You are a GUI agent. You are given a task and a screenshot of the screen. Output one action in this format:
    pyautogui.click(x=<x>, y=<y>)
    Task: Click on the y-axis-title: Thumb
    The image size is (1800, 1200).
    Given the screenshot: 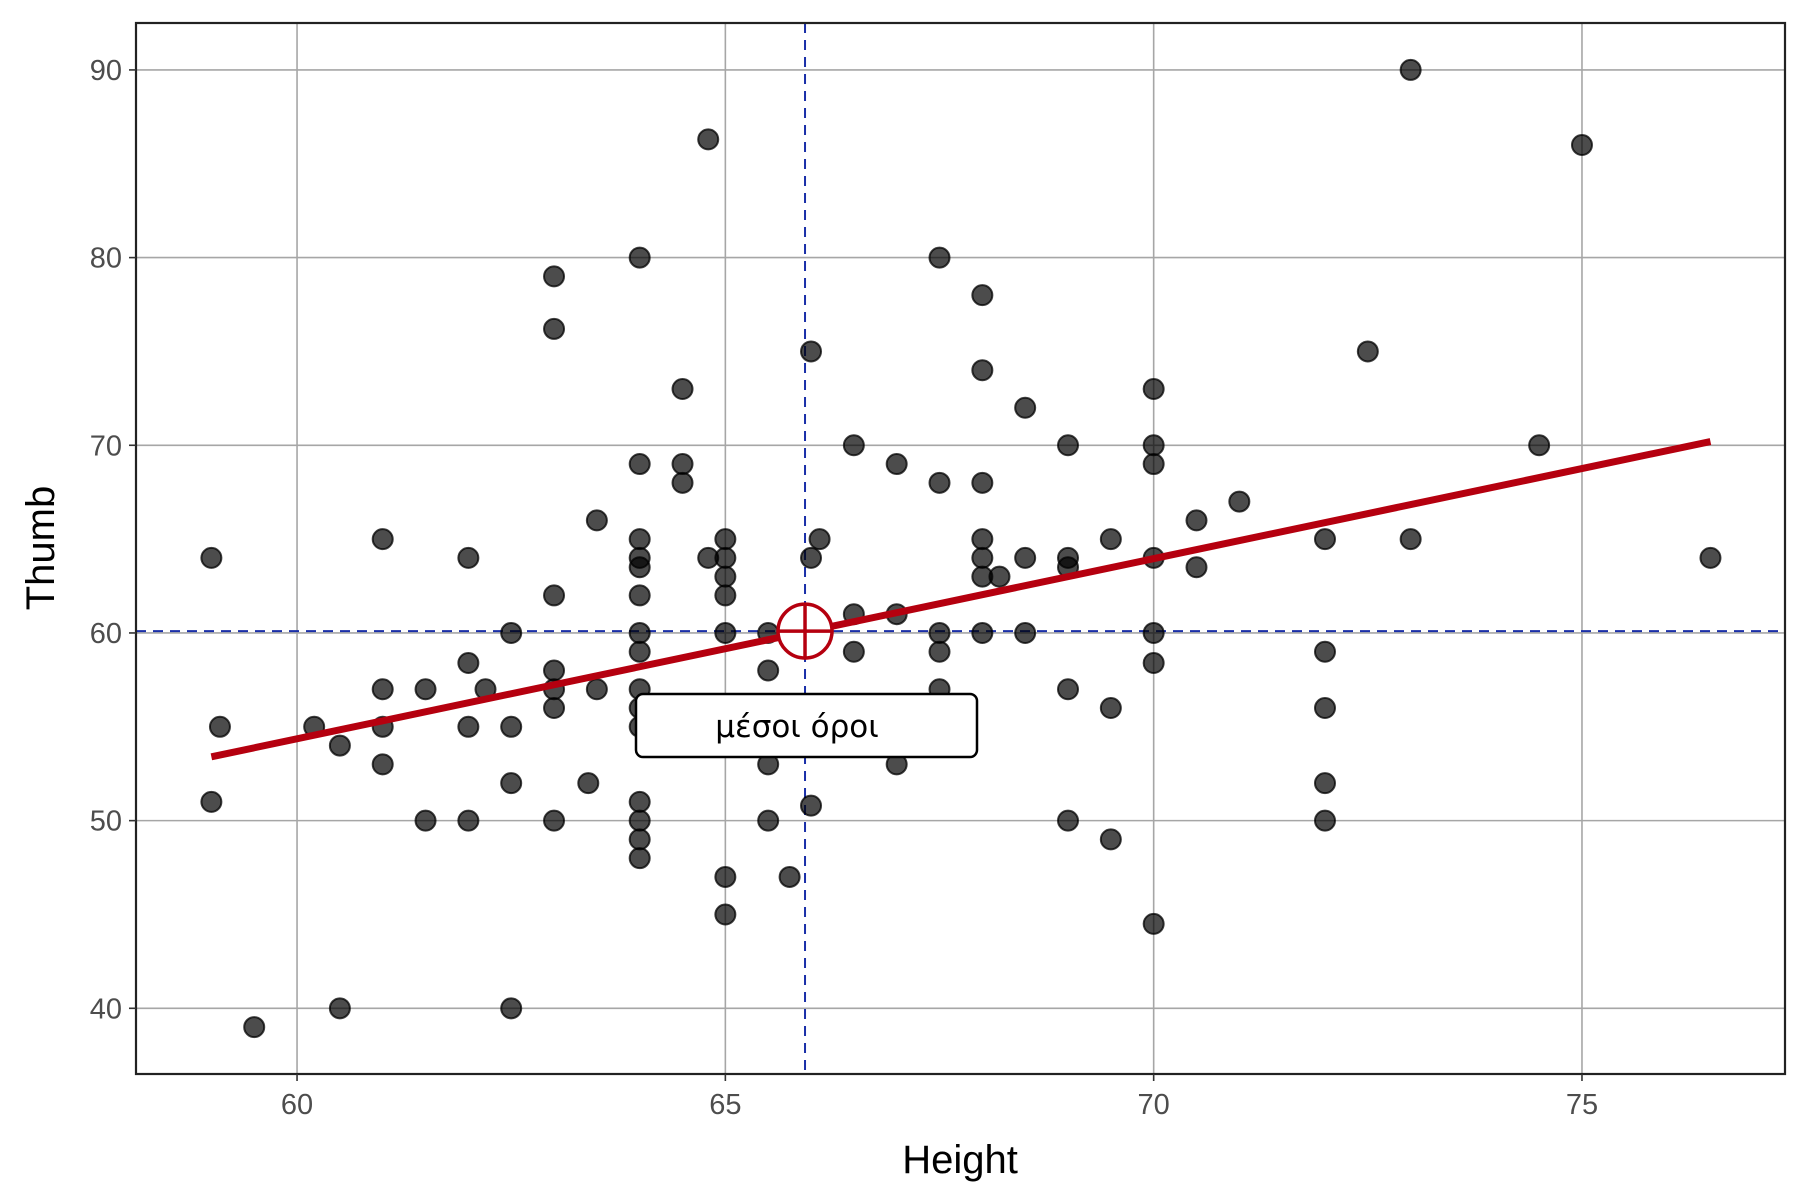 What is the action you would take?
    pyautogui.click(x=41, y=548)
    